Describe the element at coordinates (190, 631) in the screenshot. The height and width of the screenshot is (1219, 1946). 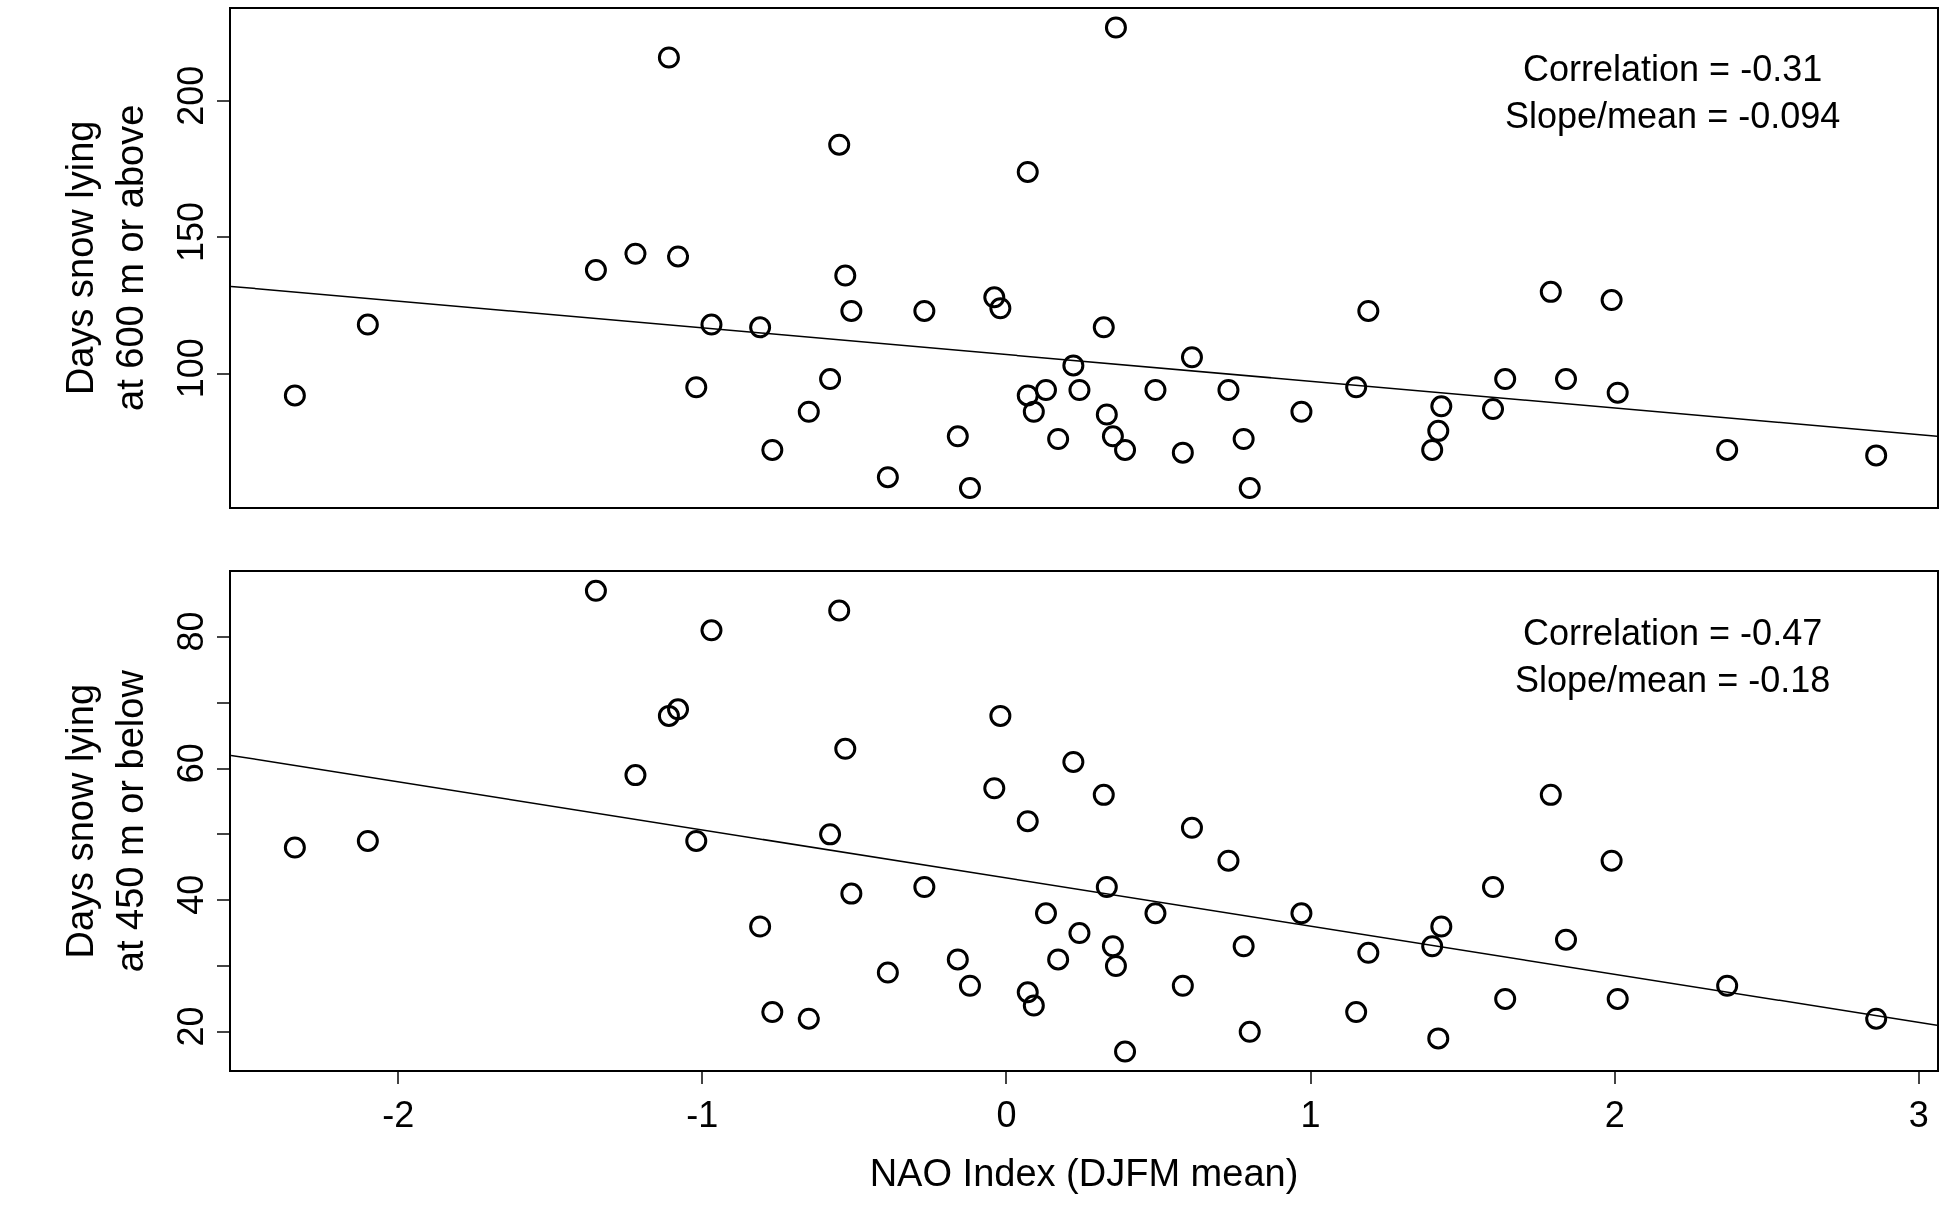
I see `y-tick-label: 80` at that location.